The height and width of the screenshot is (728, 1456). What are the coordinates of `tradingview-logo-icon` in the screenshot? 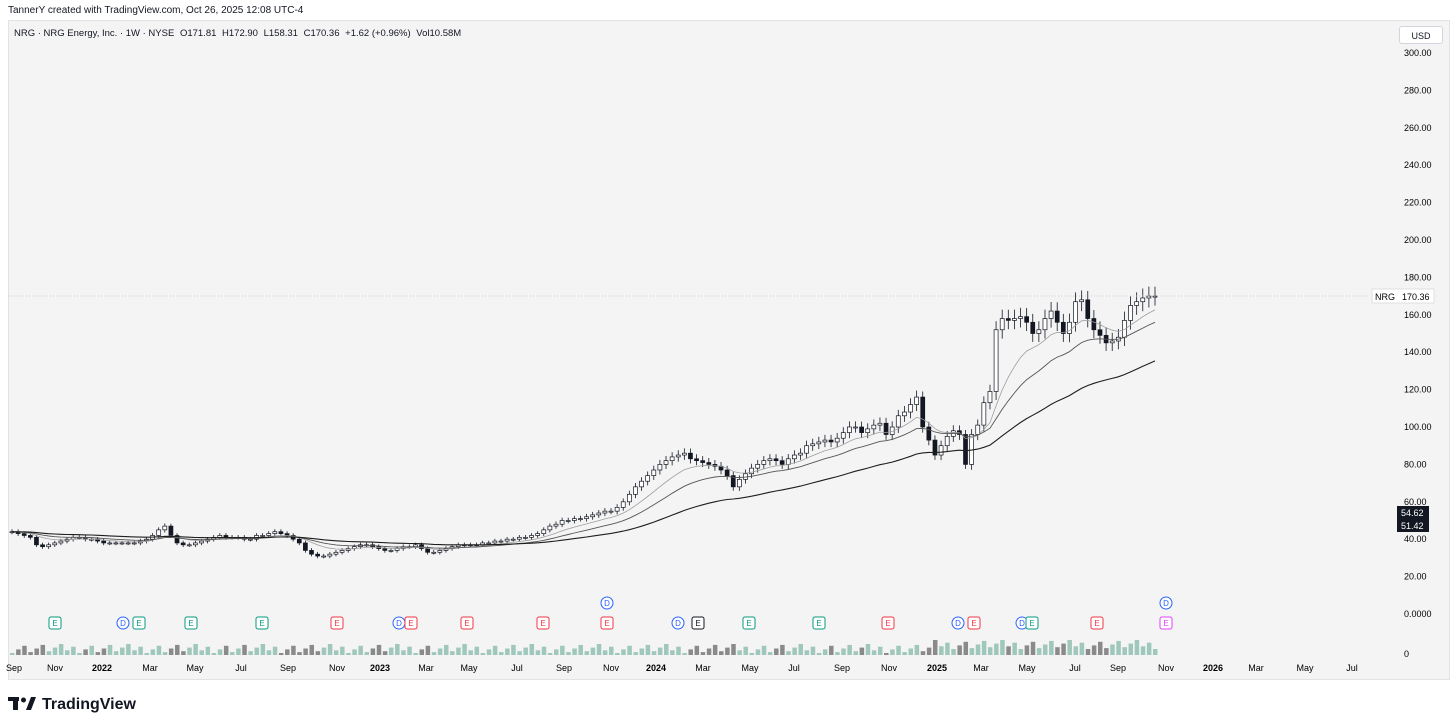 It's located at (22, 705).